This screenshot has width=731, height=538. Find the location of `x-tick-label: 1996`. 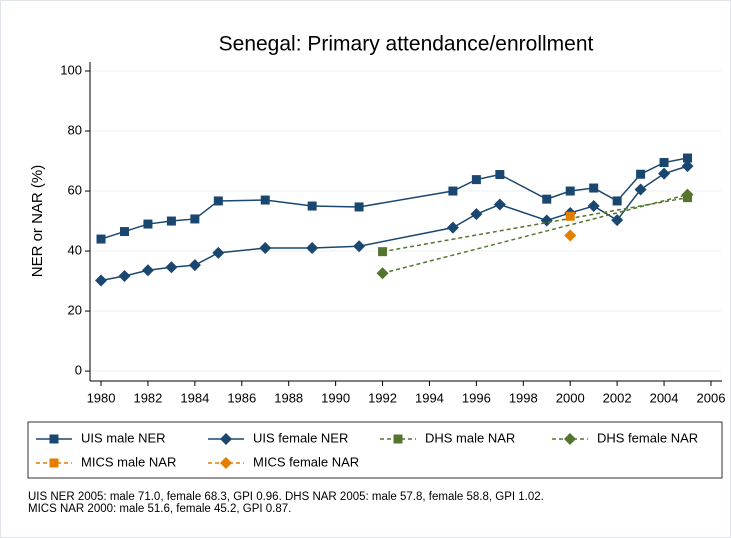

x-tick-label: 1996 is located at coordinates (476, 397).